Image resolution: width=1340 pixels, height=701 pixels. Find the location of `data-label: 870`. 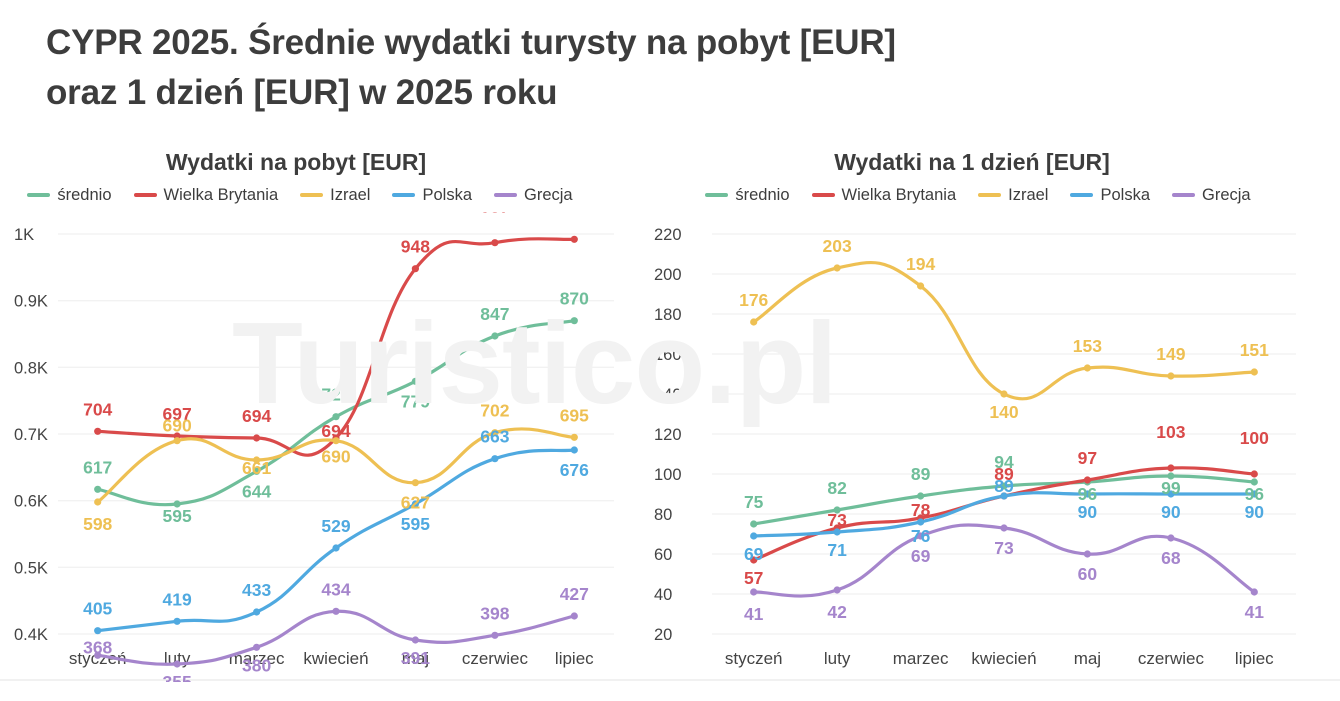

data-label: 870 is located at coordinates (574, 299).